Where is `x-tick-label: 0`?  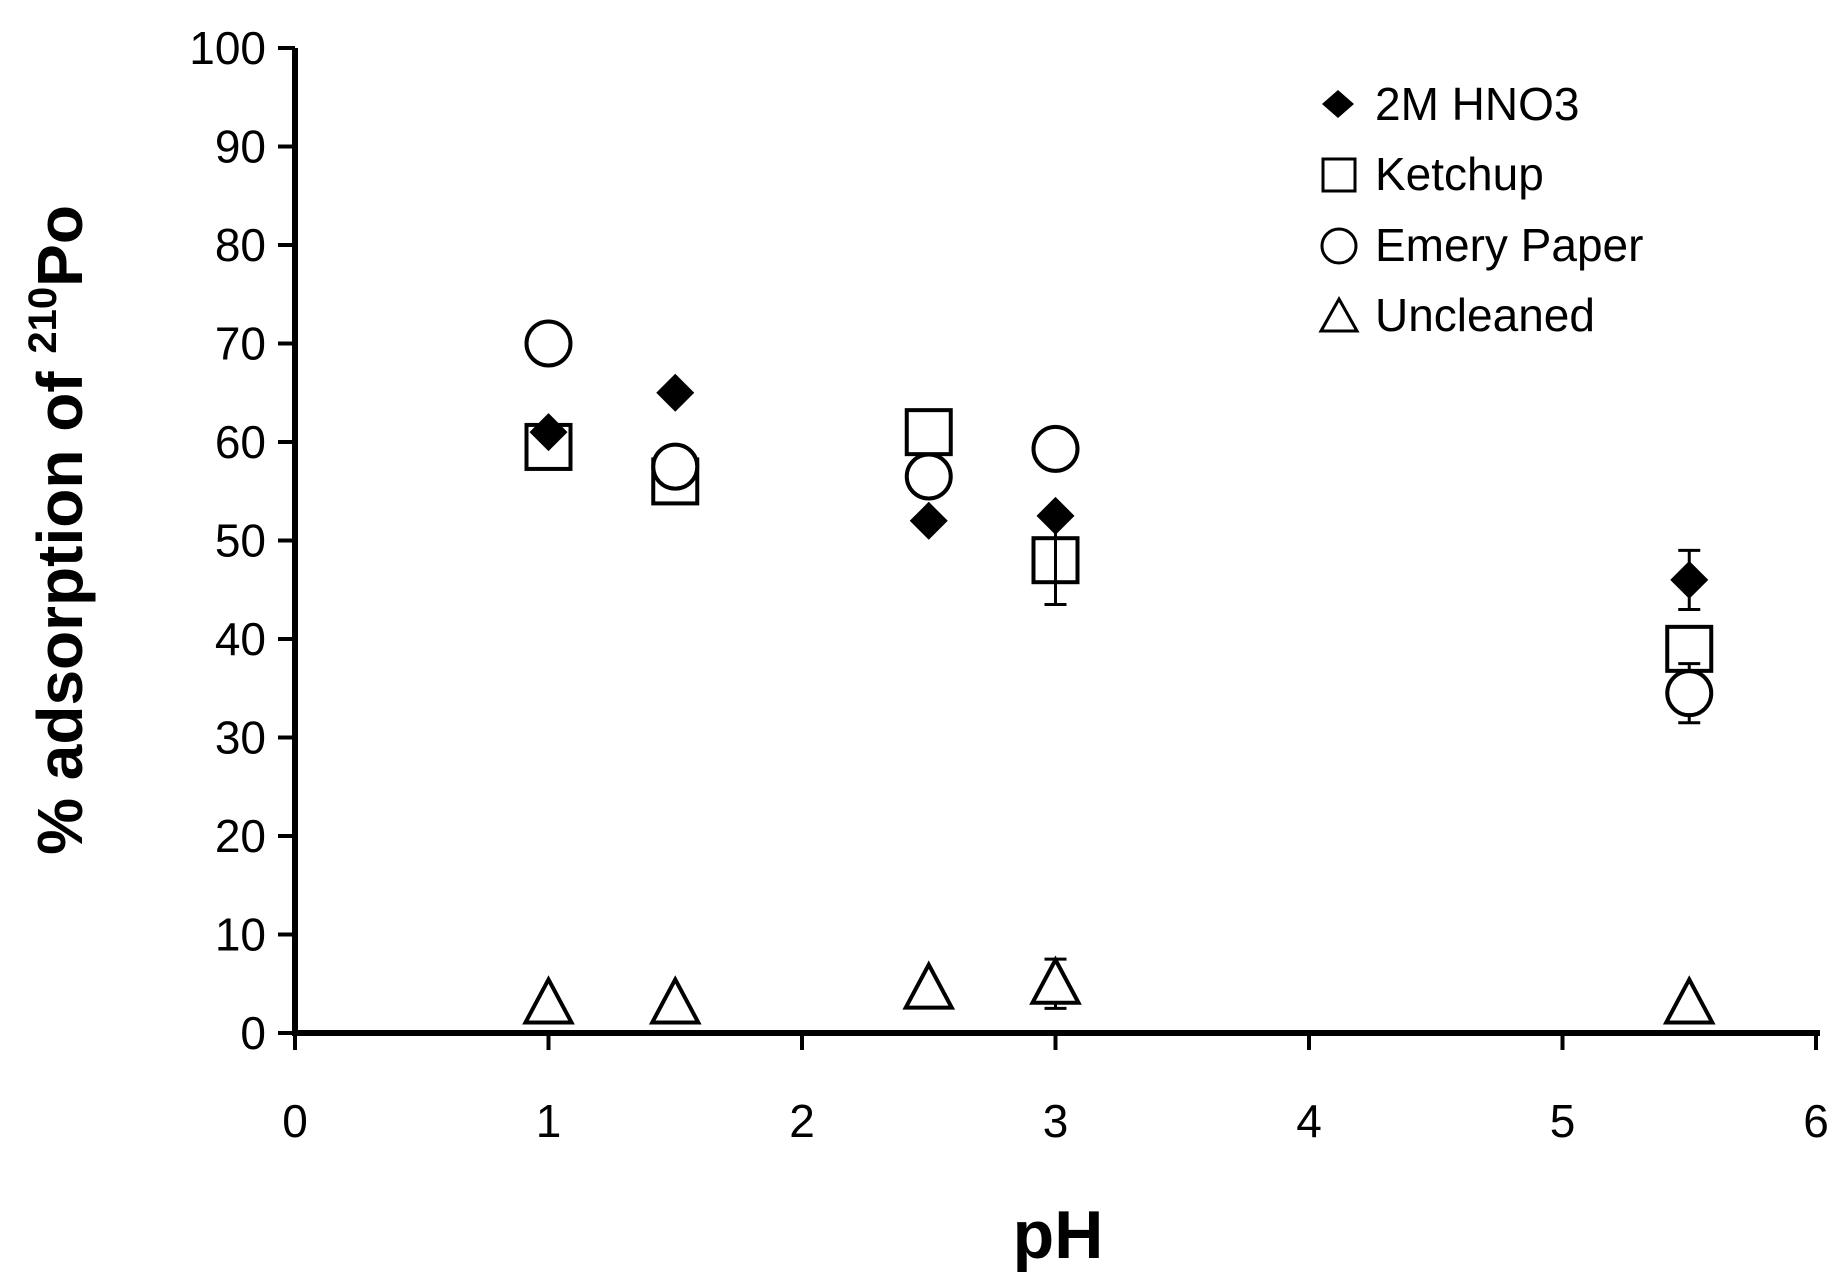 x-tick-label: 0 is located at coordinates (295, 1121).